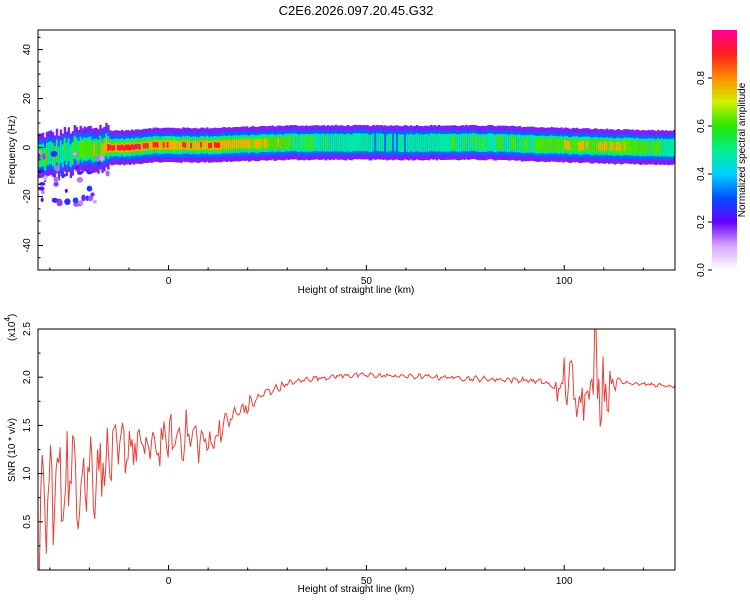 The image size is (750, 600). I want to click on snr-multiplier: (x104), so click(10, 327).